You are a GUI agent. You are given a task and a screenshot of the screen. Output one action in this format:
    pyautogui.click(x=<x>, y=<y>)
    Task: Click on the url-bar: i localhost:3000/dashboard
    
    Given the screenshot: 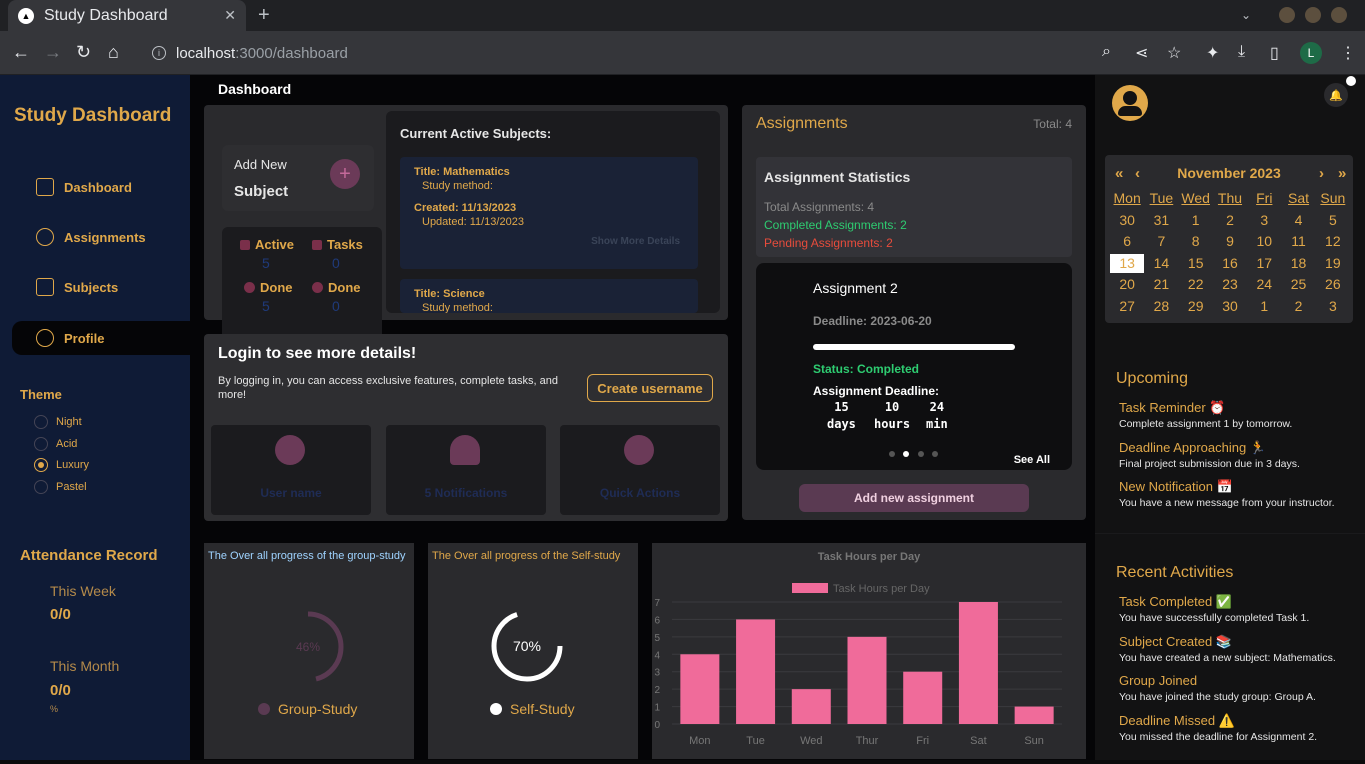 What is the action you would take?
    pyautogui.click(x=632, y=53)
    